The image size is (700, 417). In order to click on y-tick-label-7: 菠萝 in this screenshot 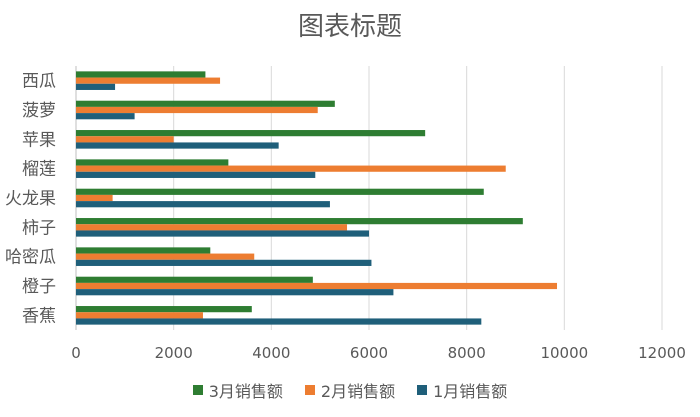, I will do `click(39, 111)`.